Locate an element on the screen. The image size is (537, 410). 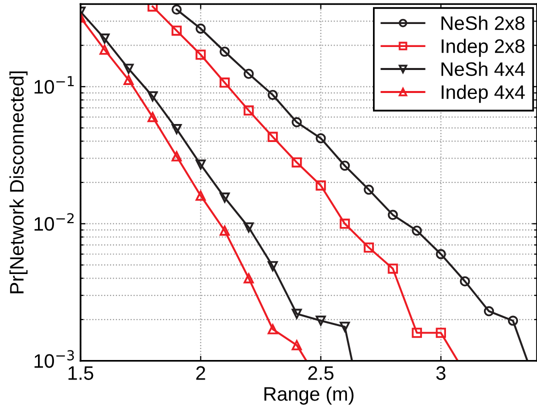
legend-label: NeSh 4x4 is located at coordinates (483, 69).